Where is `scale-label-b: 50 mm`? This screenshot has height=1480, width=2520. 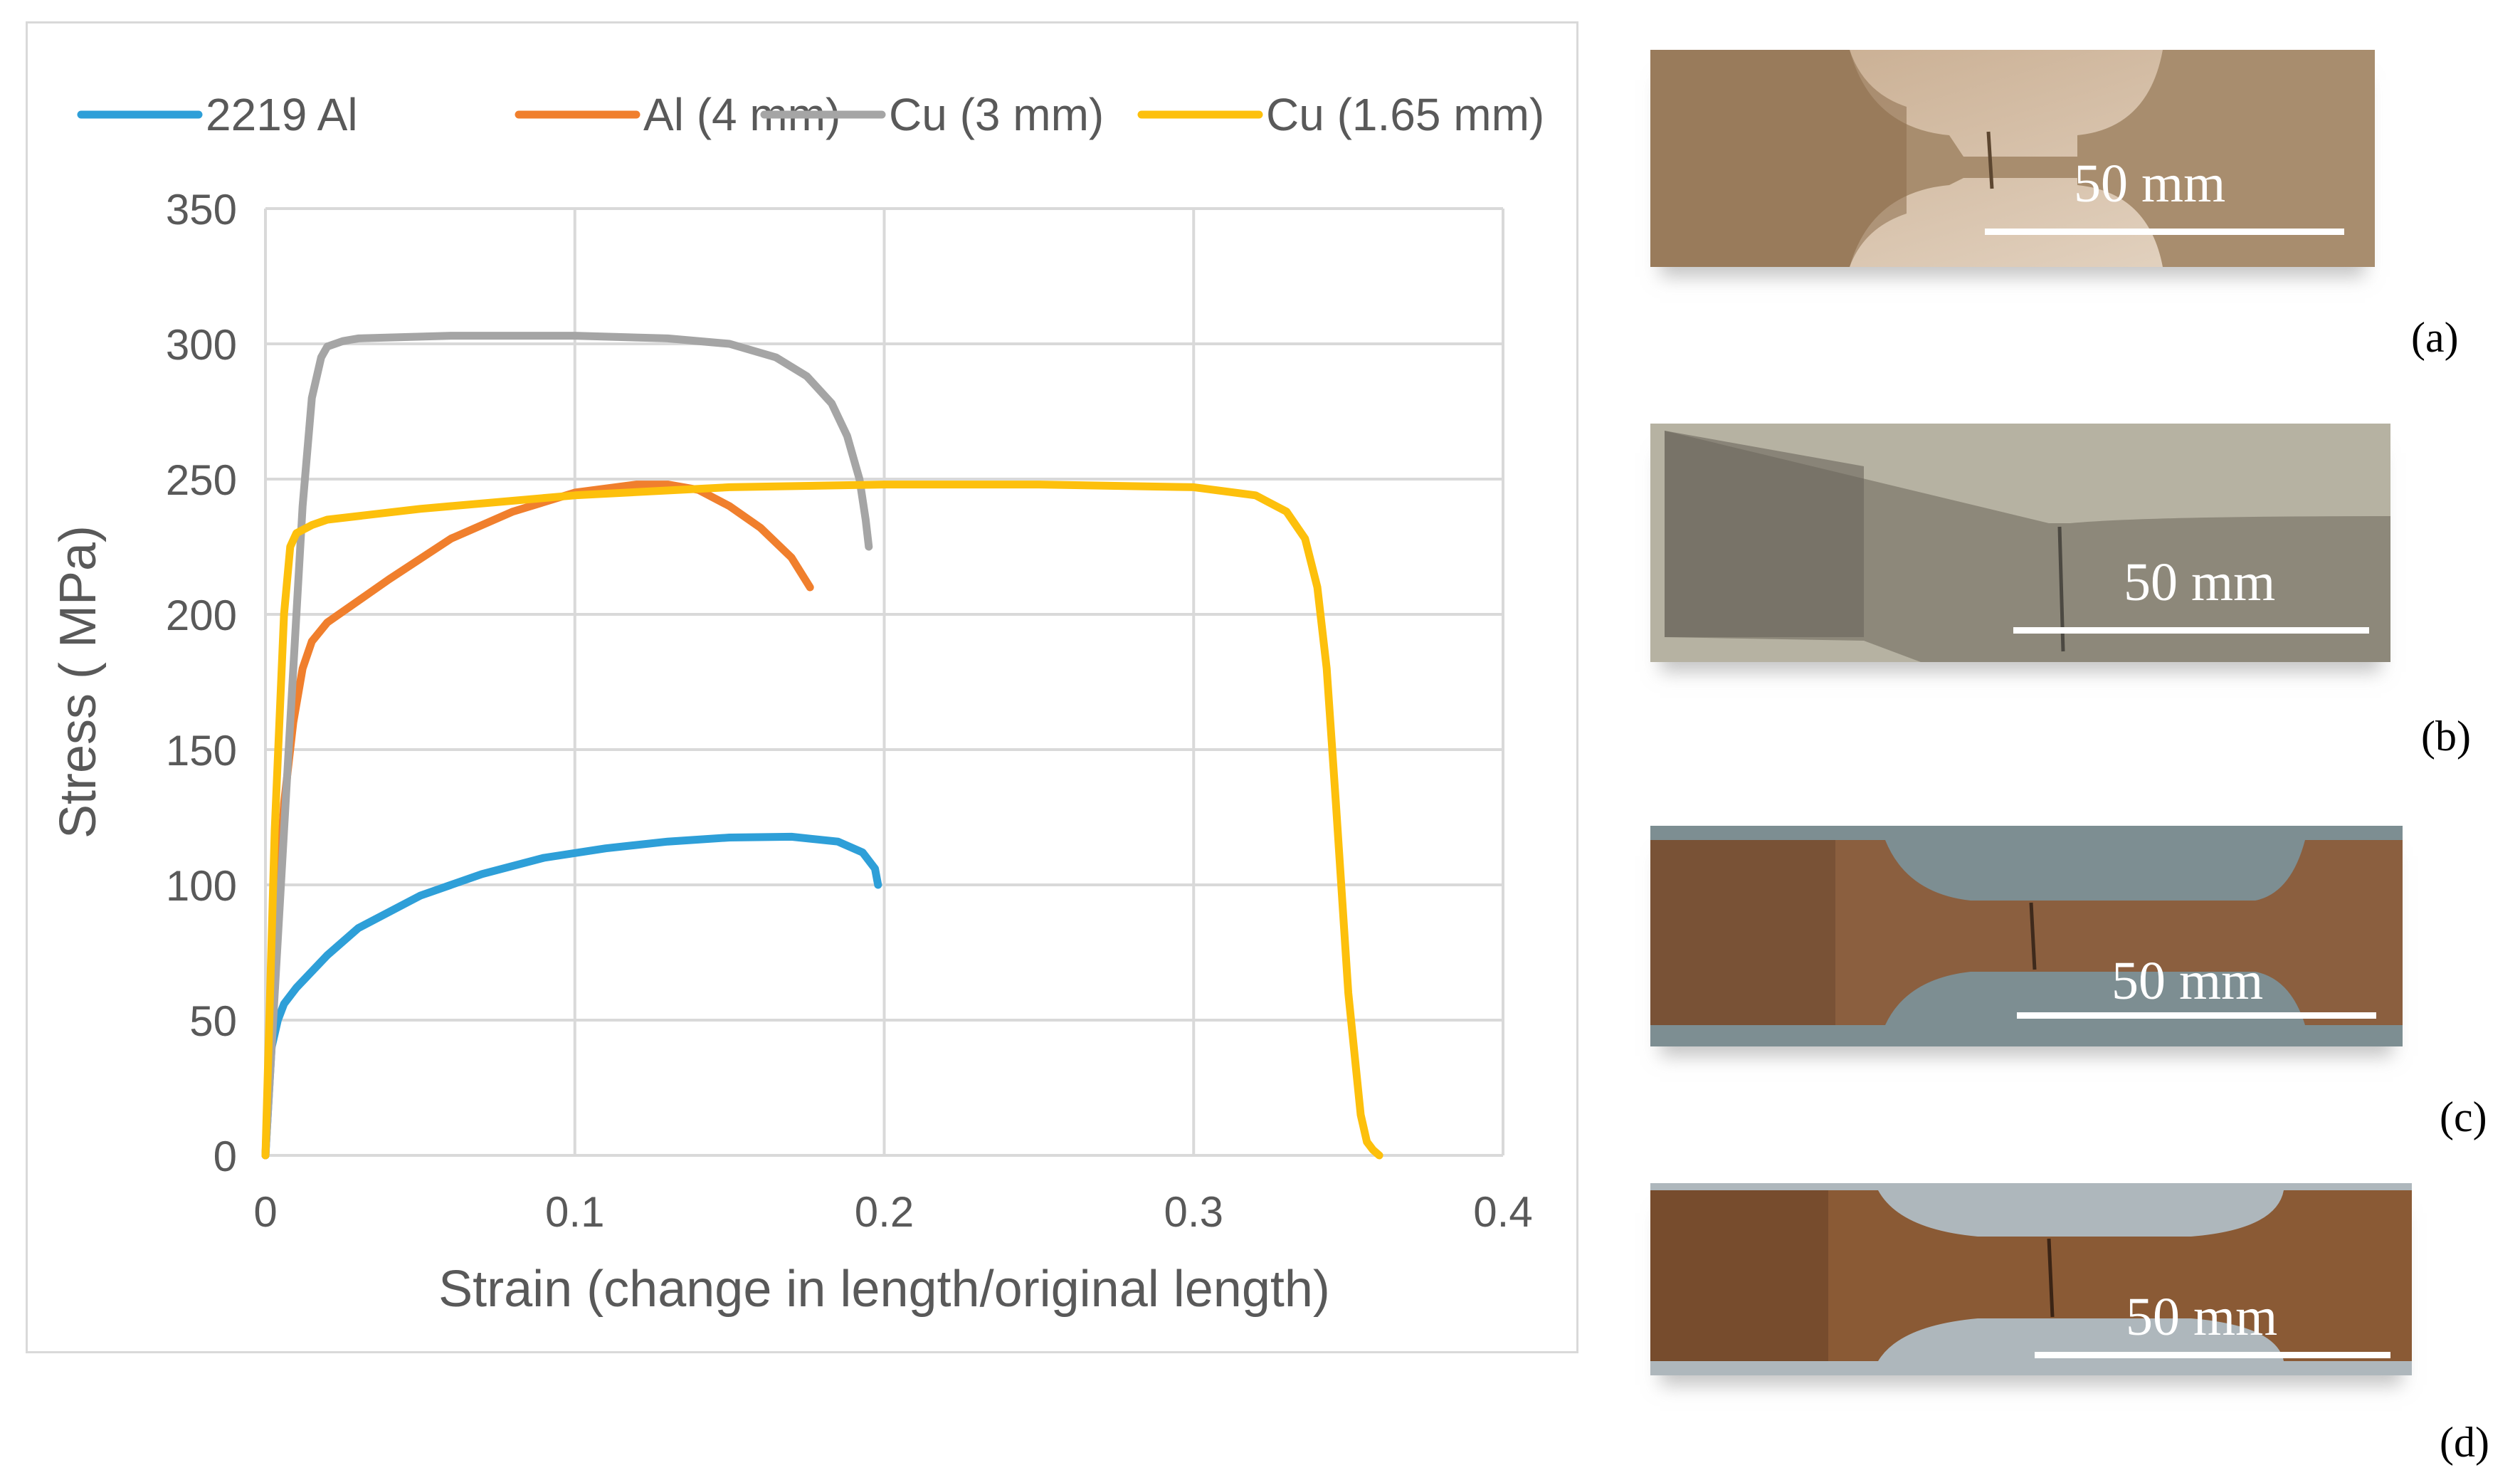
scale-label-b: 50 mm is located at coordinates (2200, 582).